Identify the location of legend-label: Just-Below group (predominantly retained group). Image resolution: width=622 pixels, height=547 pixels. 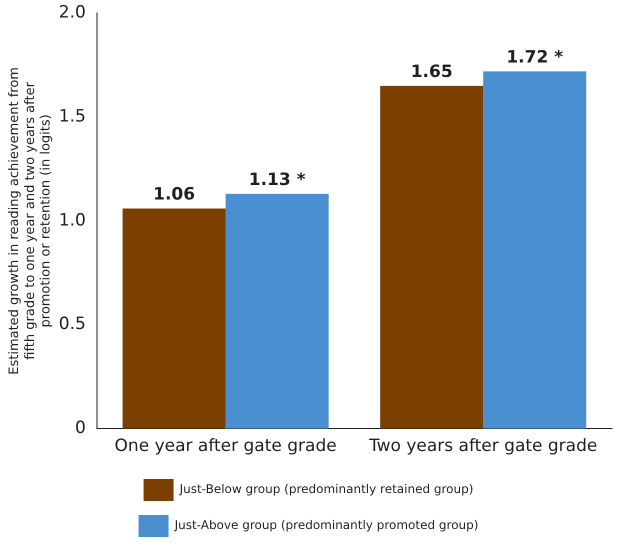
(326, 489).